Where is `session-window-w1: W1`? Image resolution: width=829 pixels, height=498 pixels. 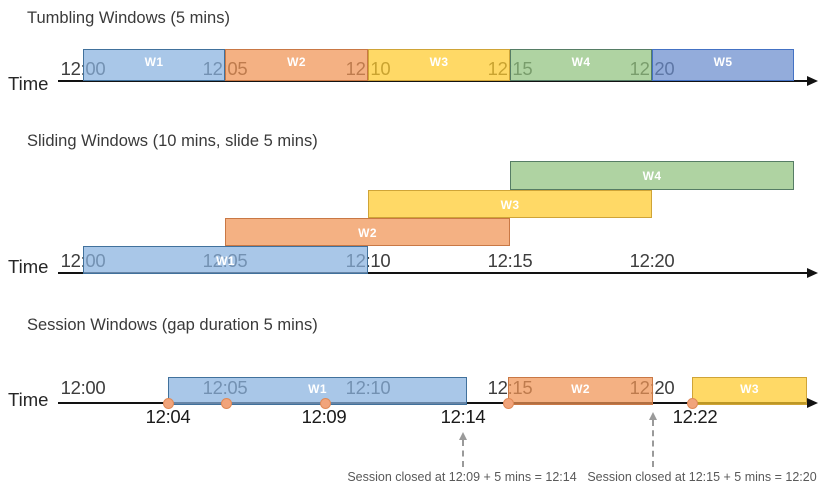
session-window-w1: W1 is located at coordinates (317, 391).